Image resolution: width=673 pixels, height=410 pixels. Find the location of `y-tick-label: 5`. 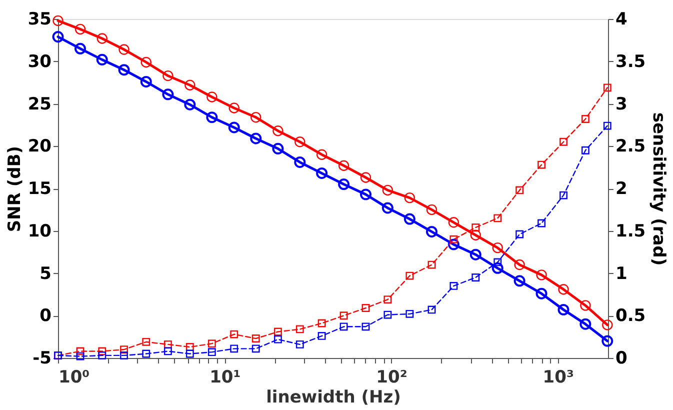

y-tick-label: 5 is located at coordinates (46, 274).